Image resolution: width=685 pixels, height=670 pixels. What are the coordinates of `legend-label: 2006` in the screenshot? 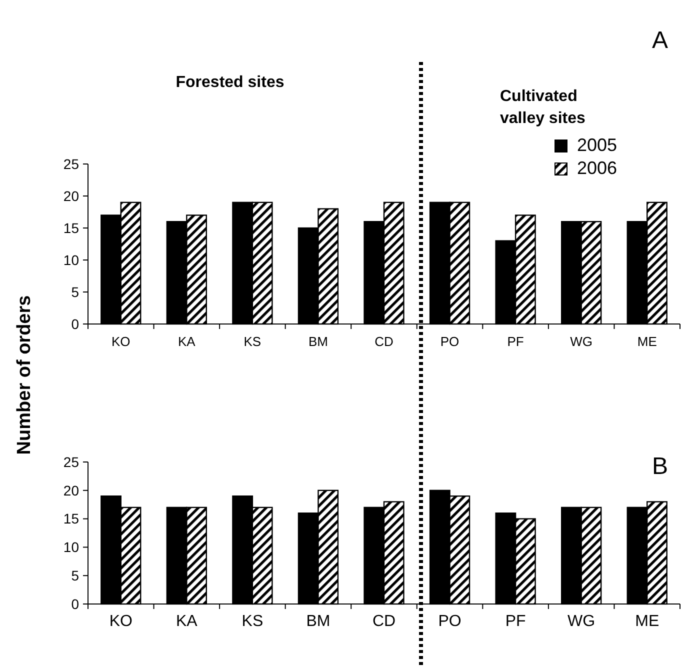 It's located at (597, 168).